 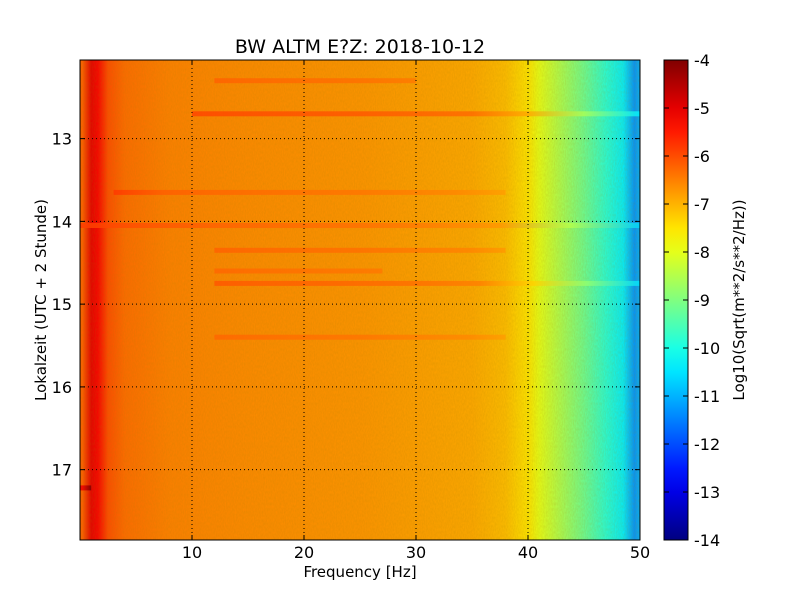 I want to click on x-tick-label: 10, so click(x=192, y=552).